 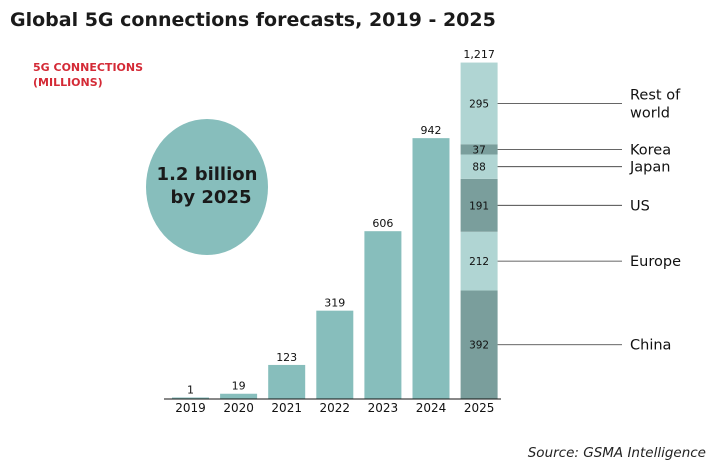 I want to click on segment-us, so click(x=479, y=205).